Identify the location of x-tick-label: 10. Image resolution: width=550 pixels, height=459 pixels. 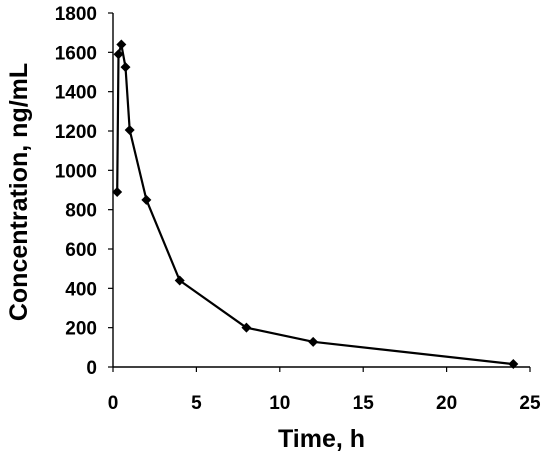
(279, 403).